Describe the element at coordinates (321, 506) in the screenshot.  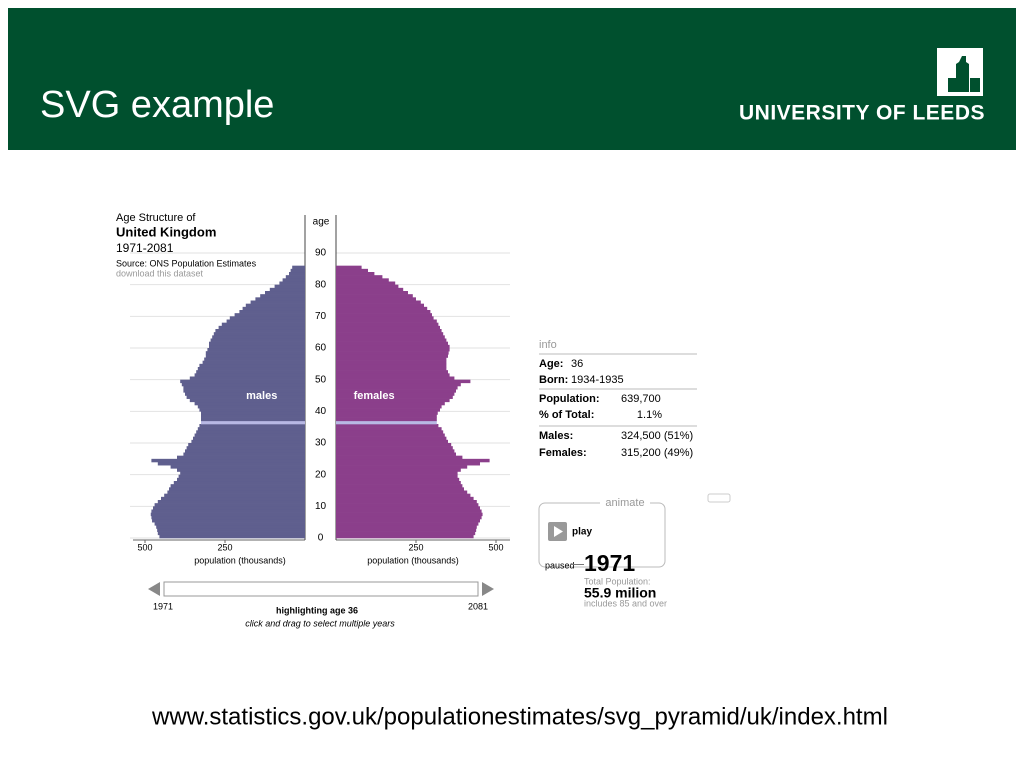
I see `y-tick-label: 10` at that location.